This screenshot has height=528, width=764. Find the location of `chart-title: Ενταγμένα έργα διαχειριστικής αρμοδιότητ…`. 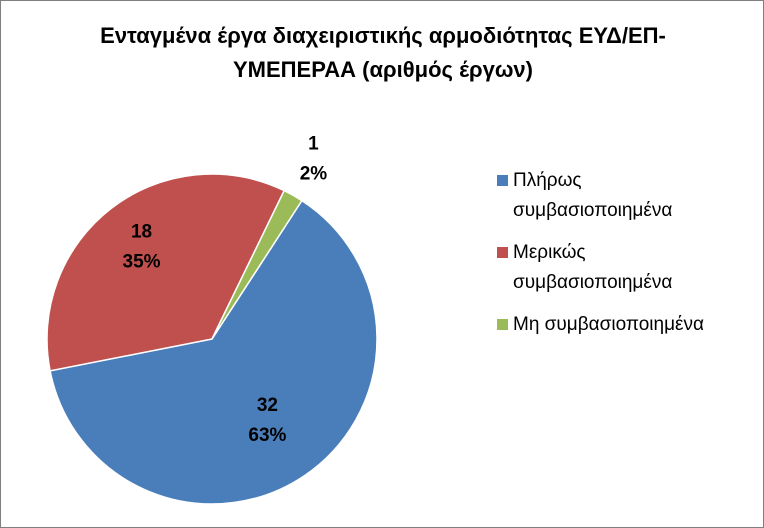

chart-title: Ενταγμένα έργα διαχειριστικής αρμοδιότητ… is located at coordinates (383, 52).